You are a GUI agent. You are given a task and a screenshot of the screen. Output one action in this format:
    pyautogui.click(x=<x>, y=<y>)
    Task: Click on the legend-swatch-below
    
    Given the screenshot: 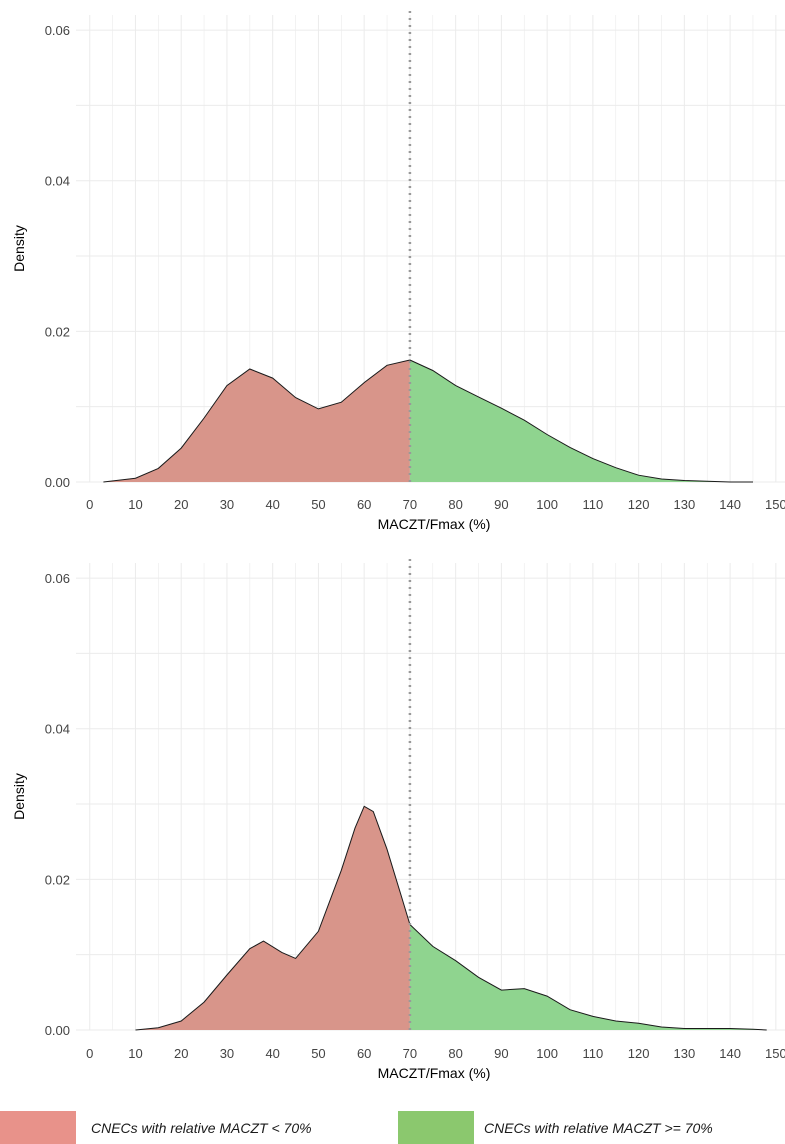 What is the action you would take?
    pyautogui.click(x=38, y=1127)
    